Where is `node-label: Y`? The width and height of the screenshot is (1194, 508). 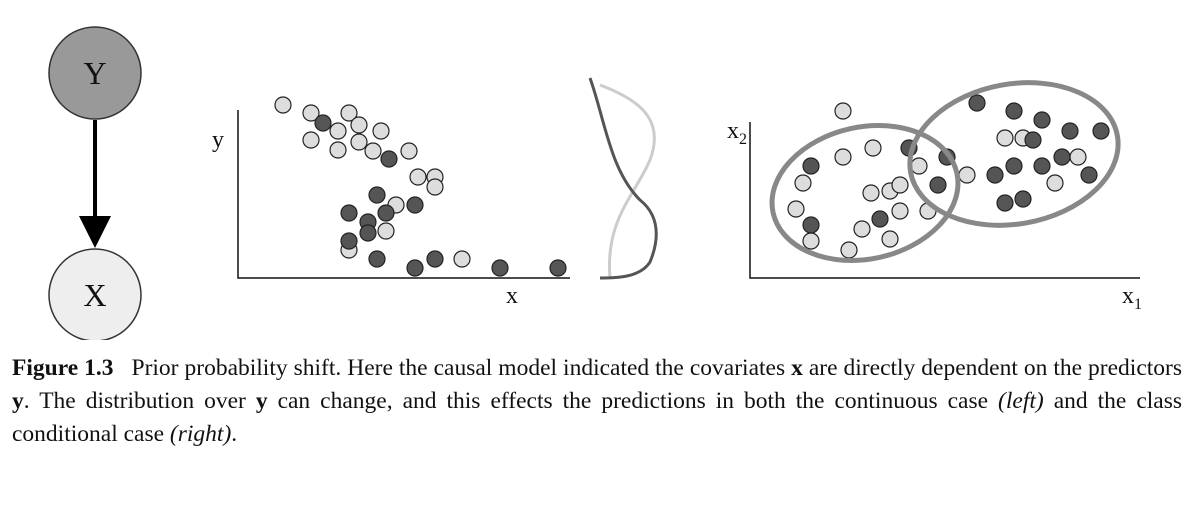
node-label: Y is located at coordinates (94, 73).